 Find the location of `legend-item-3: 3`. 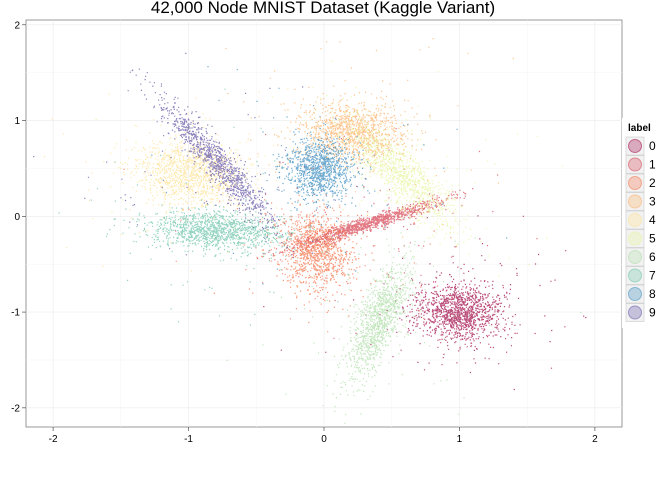

legend-item-3: 3 is located at coordinates (640, 201).